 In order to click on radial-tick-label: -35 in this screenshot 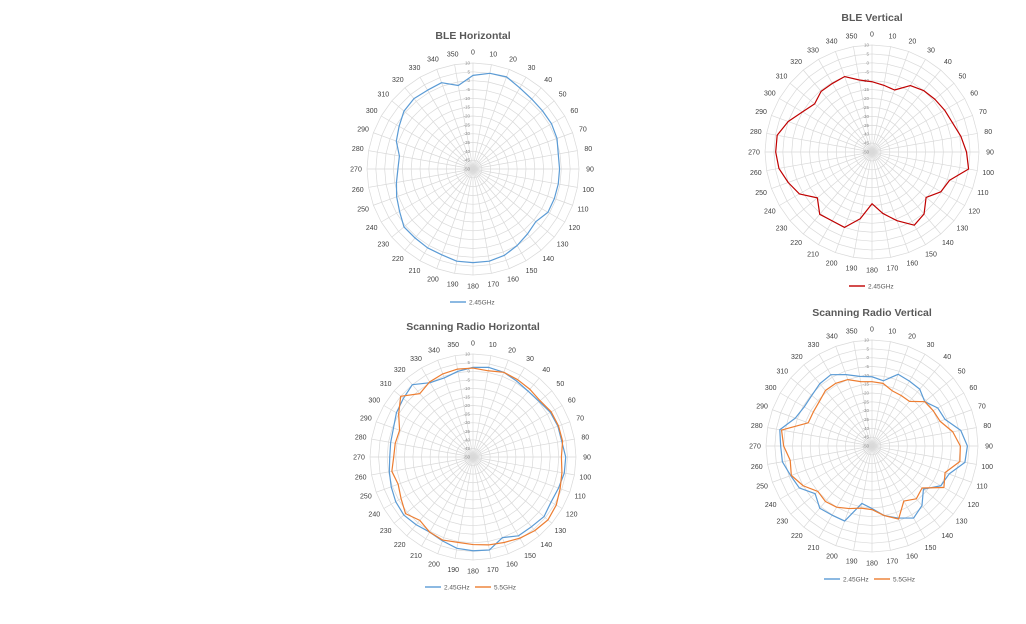, I will do `click(466, 142)`.